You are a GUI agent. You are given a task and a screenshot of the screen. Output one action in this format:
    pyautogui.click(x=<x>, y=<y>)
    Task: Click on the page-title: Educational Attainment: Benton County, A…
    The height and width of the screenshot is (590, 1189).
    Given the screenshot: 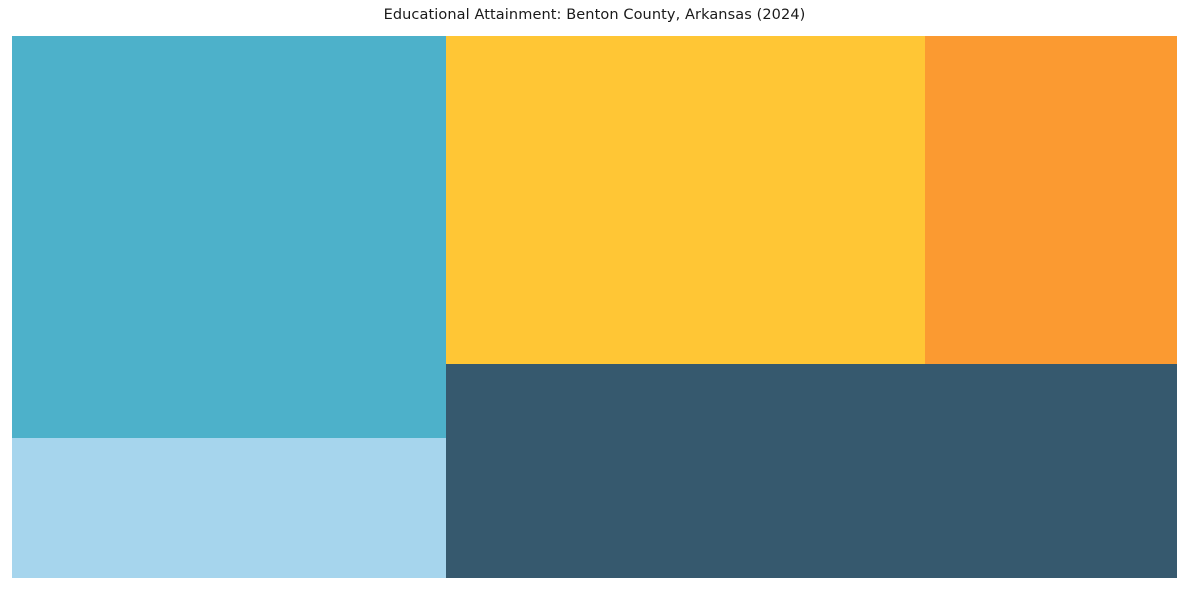 What is the action you would take?
    pyautogui.click(x=594, y=15)
    